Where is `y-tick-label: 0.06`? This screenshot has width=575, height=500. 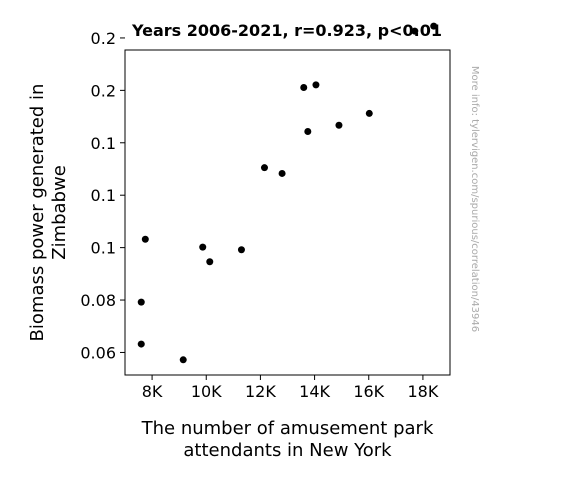 y-tick-label: 0.06 is located at coordinates (98, 352).